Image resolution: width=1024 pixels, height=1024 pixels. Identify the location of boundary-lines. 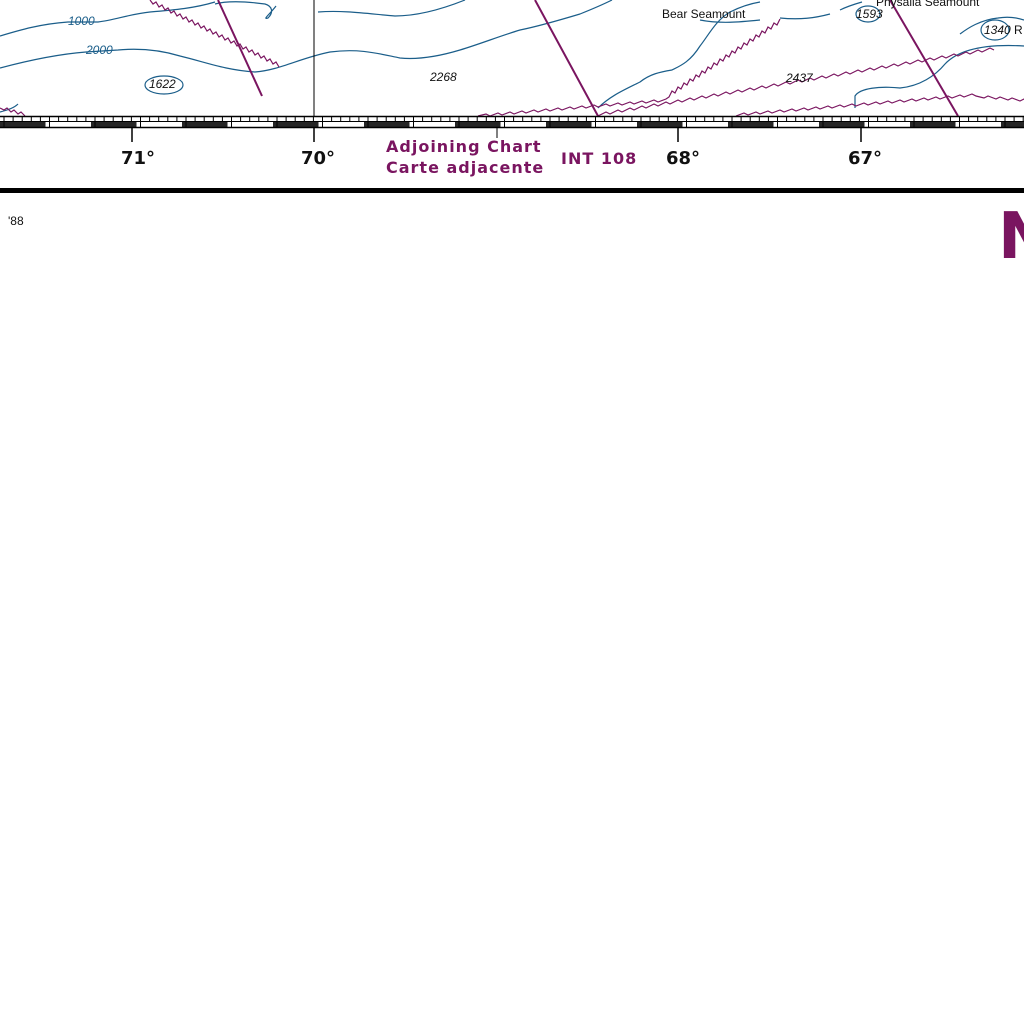
(512, 58).